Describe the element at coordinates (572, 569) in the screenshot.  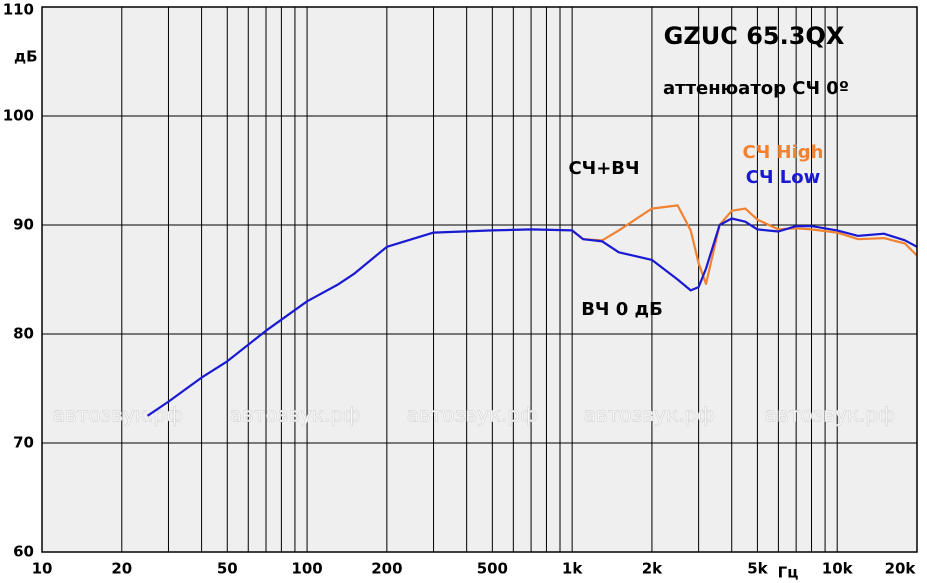
I see `x-tick-label: 1k` at that location.